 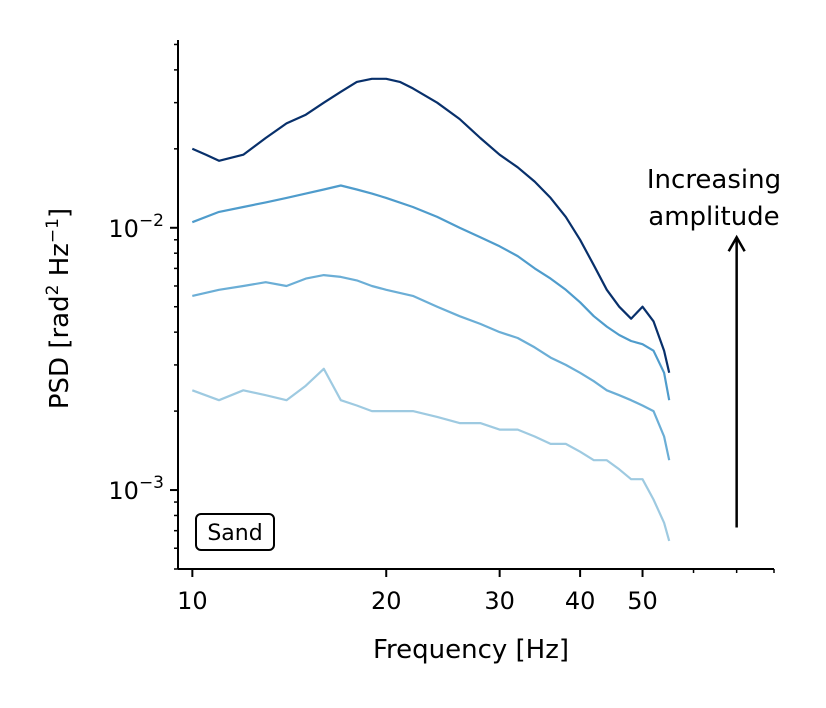 What do you see at coordinates (642, 601) in the screenshot?
I see `x-tick-label: 50` at bounding box center [642, 601].